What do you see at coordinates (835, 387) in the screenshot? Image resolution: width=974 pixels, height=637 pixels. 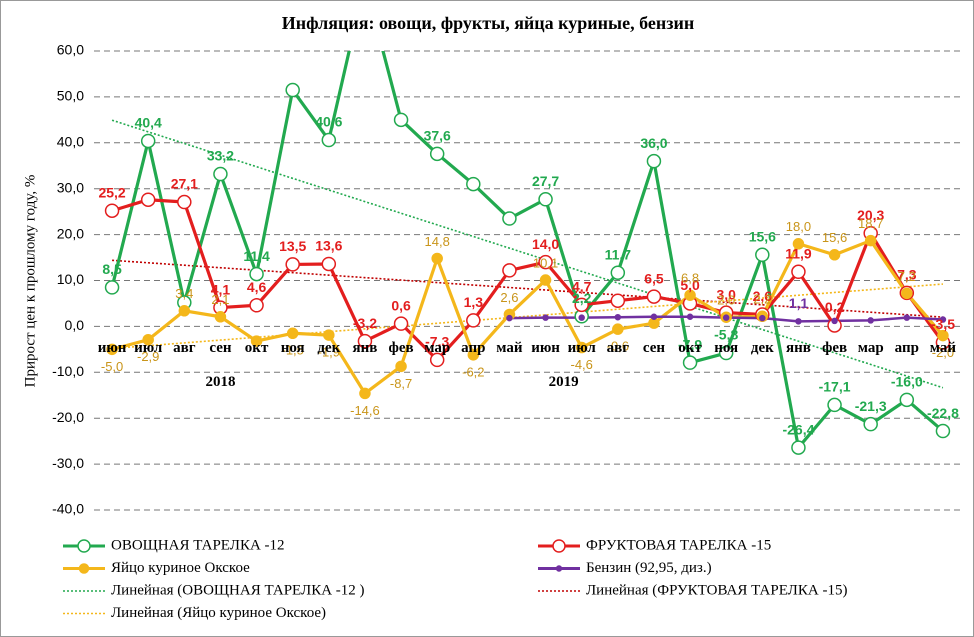 I see `data-label: -17,1` at bounding box center [835, 387].